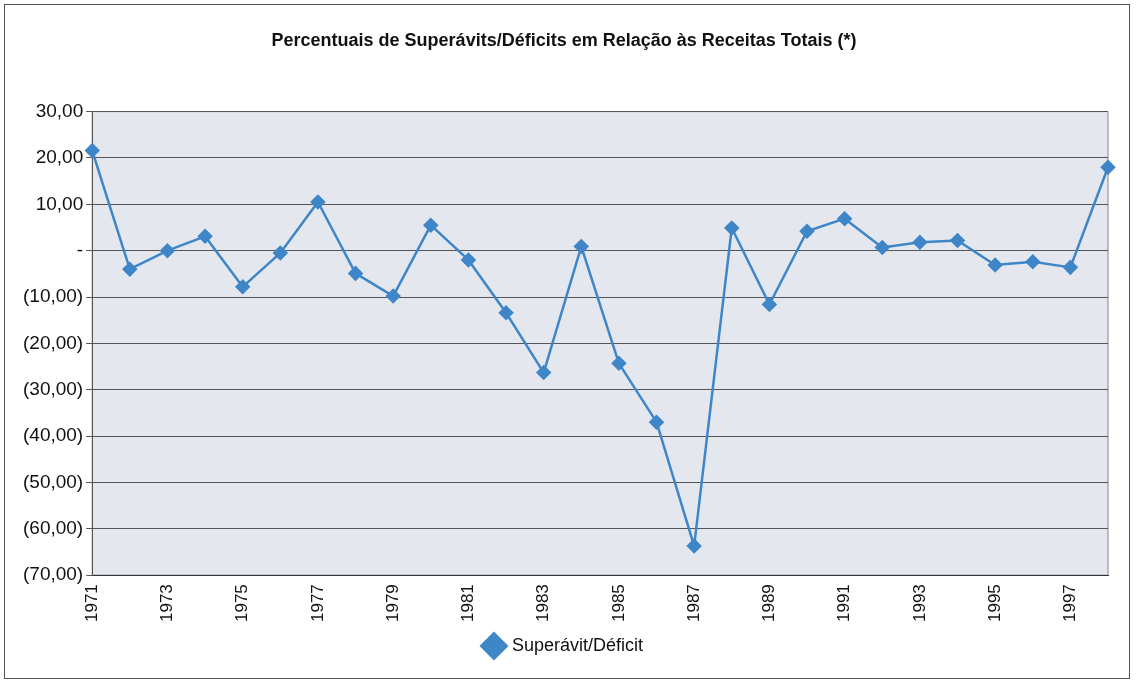  What do you see at coordinates (53, 342) in the screenshot?
I see `y-tick-label: (20,00)` at bounding box center [53, 342].